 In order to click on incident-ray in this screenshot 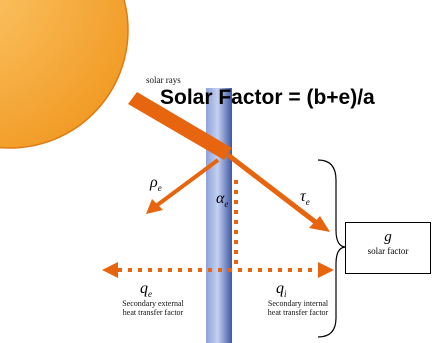, I will do `click(180, 126)`.